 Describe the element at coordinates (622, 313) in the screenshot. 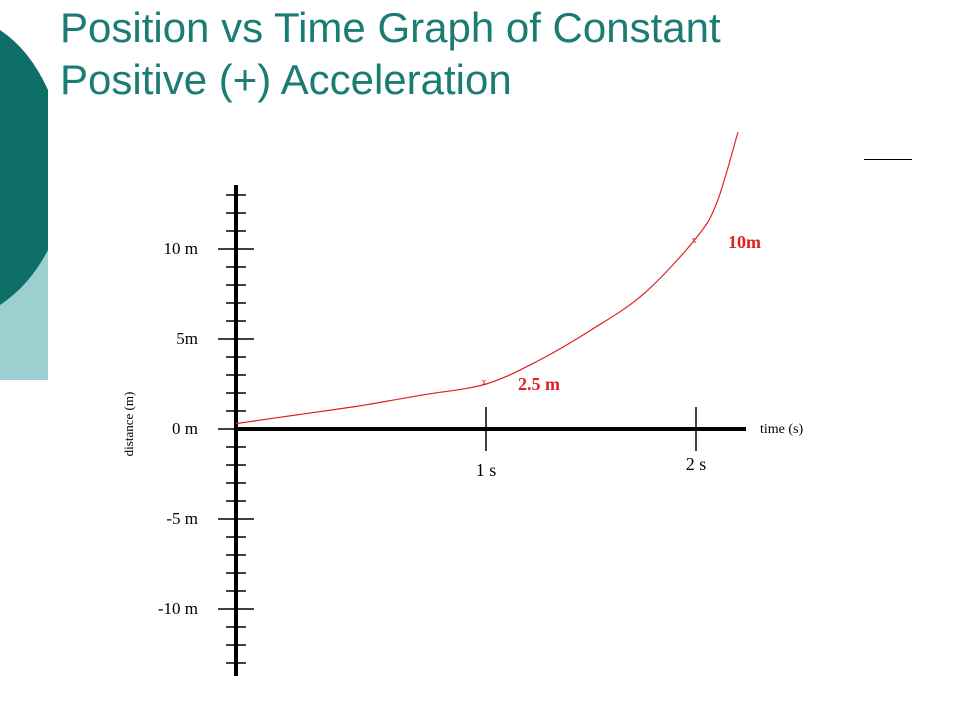

I see `chart-annotations: x 2.5 m x 10m` at that location.